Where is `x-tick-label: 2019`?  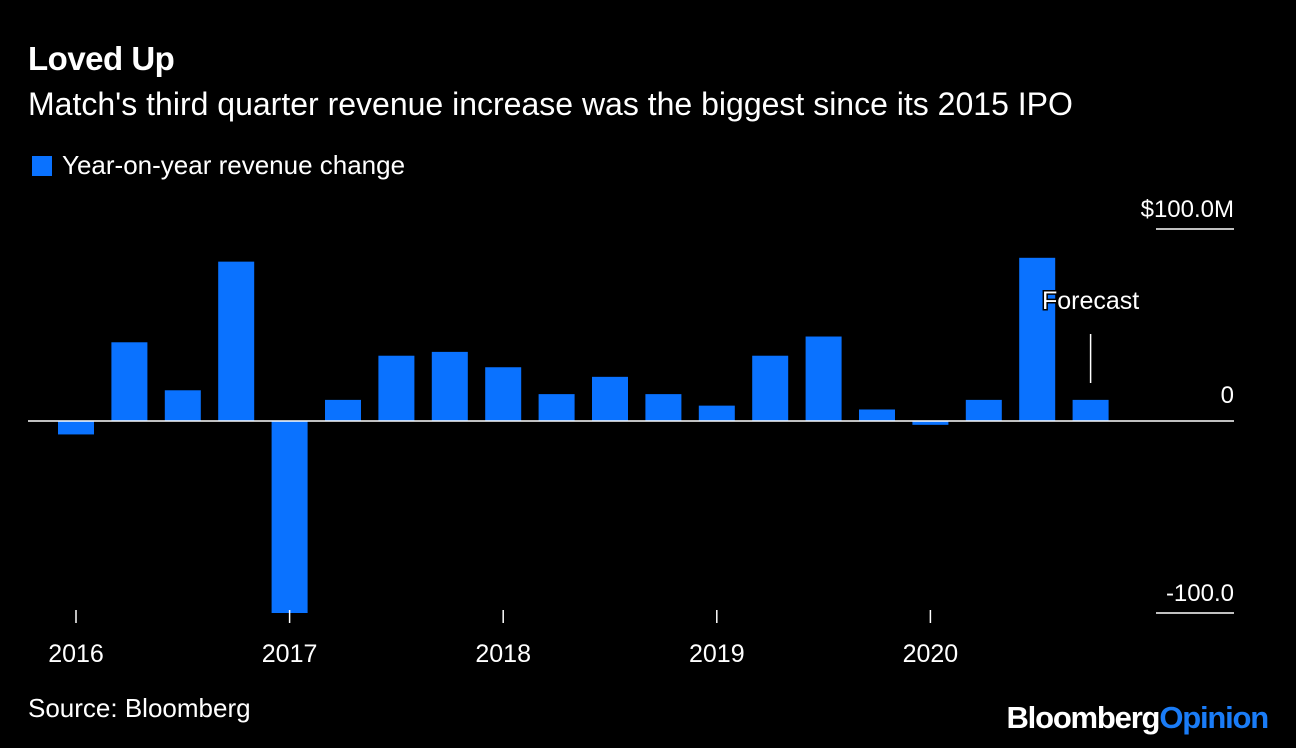 x-tick-label: 2019 is located at coordinates (717, 654).